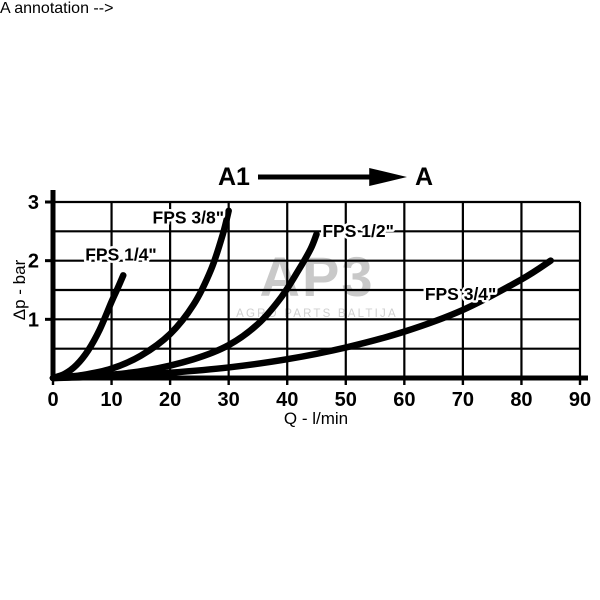  I want to click on x-tick-label: 70, so click(463, 400).